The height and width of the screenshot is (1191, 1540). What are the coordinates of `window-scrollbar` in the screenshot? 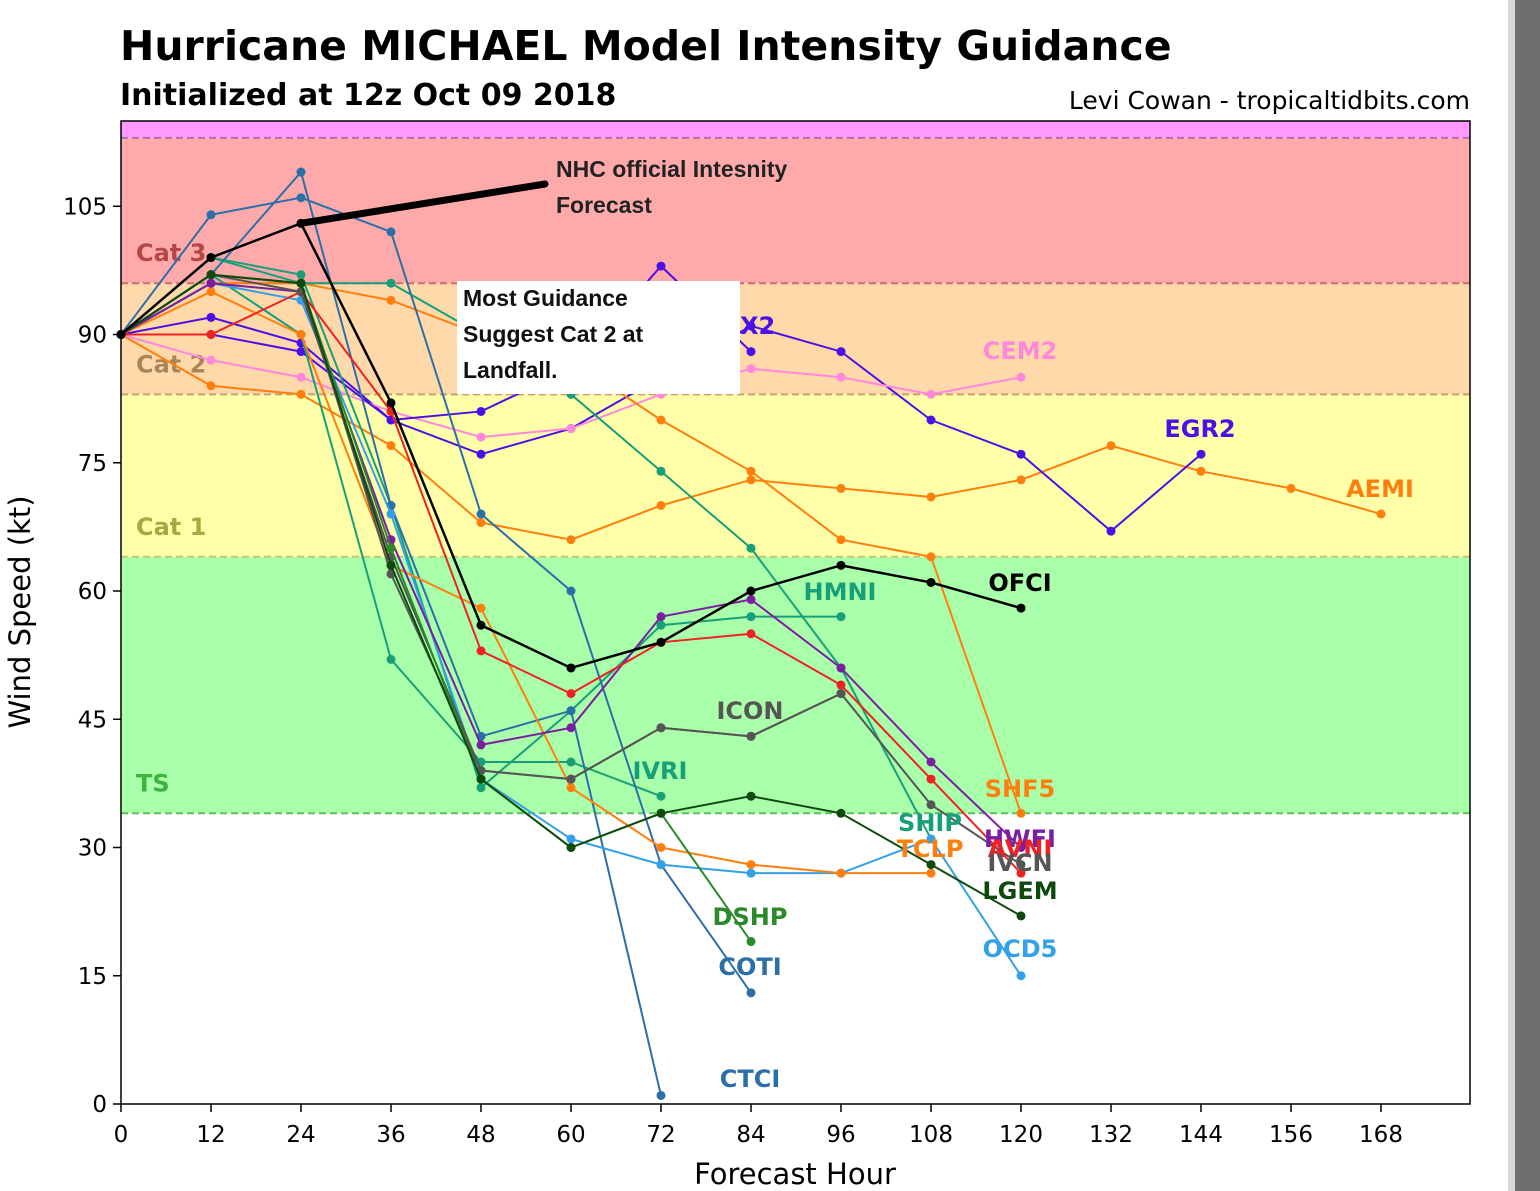 It's located at (1527, 595).